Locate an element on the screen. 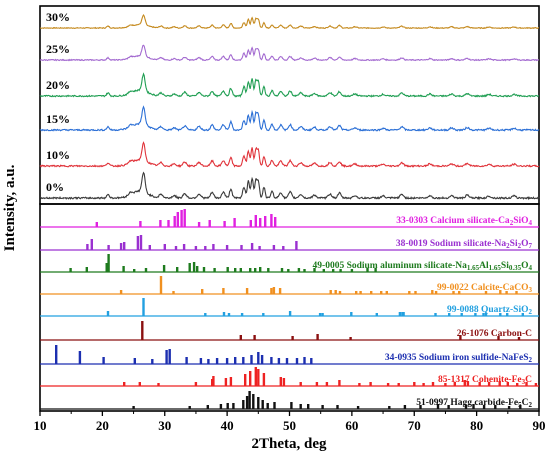 This screenshot has width=550, height=458. series-label-3: 15% is located at coordinates (58, 119).